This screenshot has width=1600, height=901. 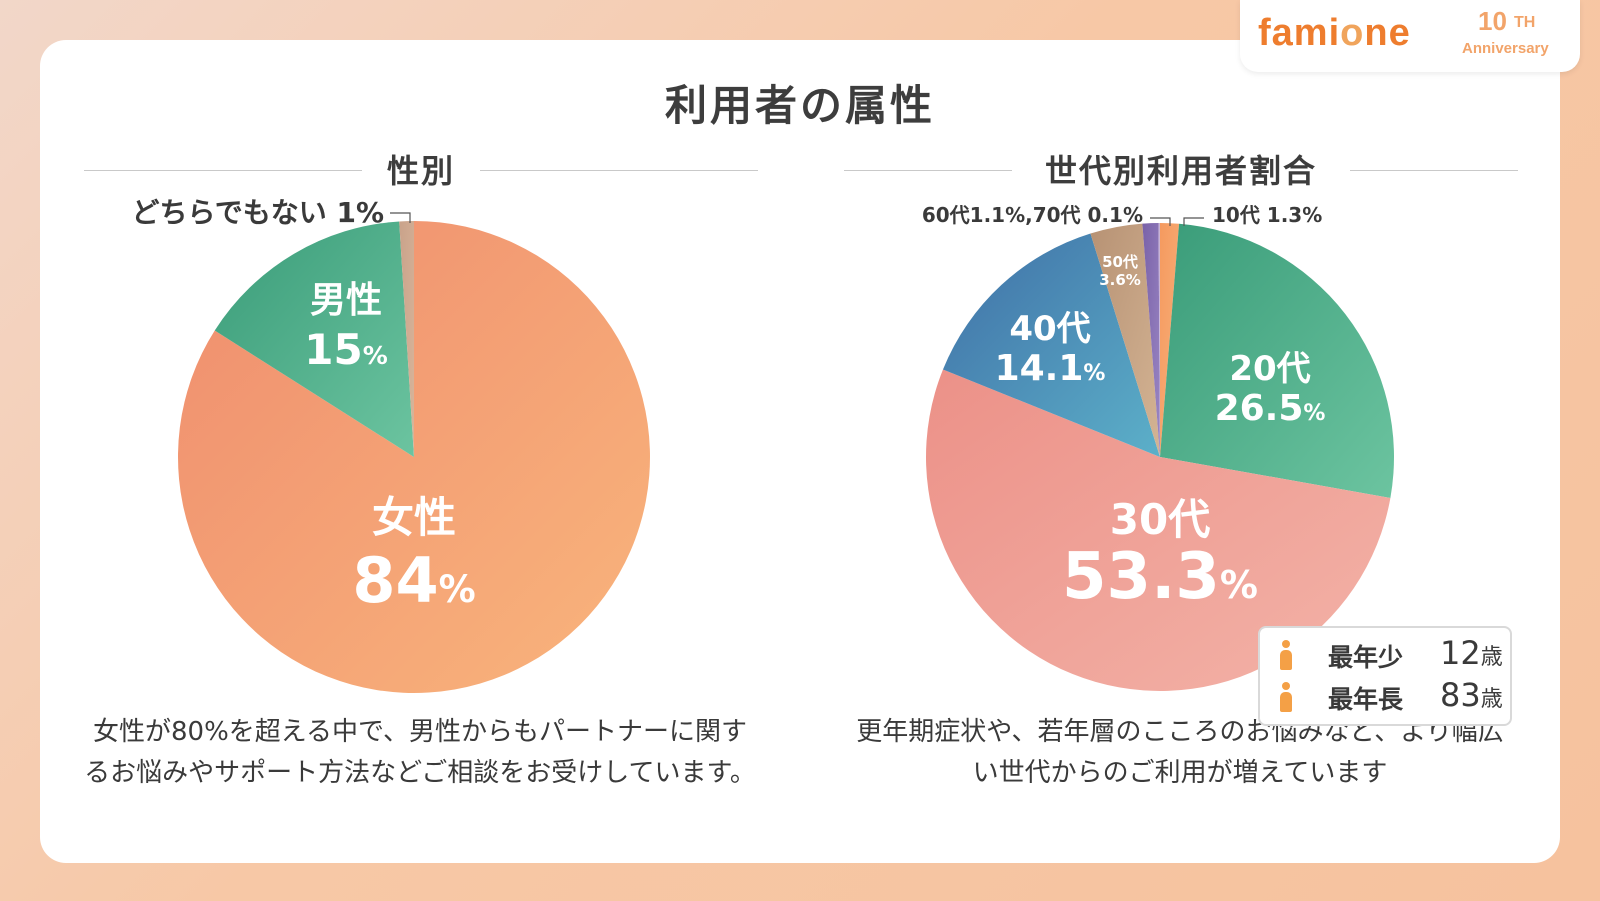 What do you see at coordinates (223, 170) in the screenshot?
I see `gender-title-rule-left` at bounding box center [223, 170].